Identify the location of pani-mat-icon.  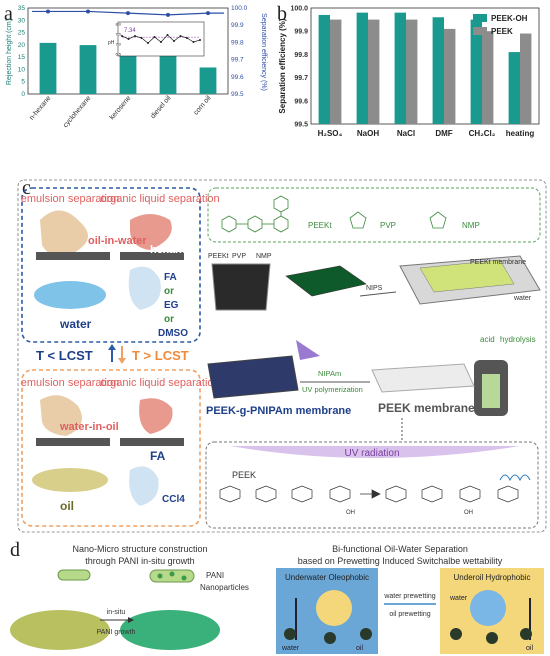
(170, 630).